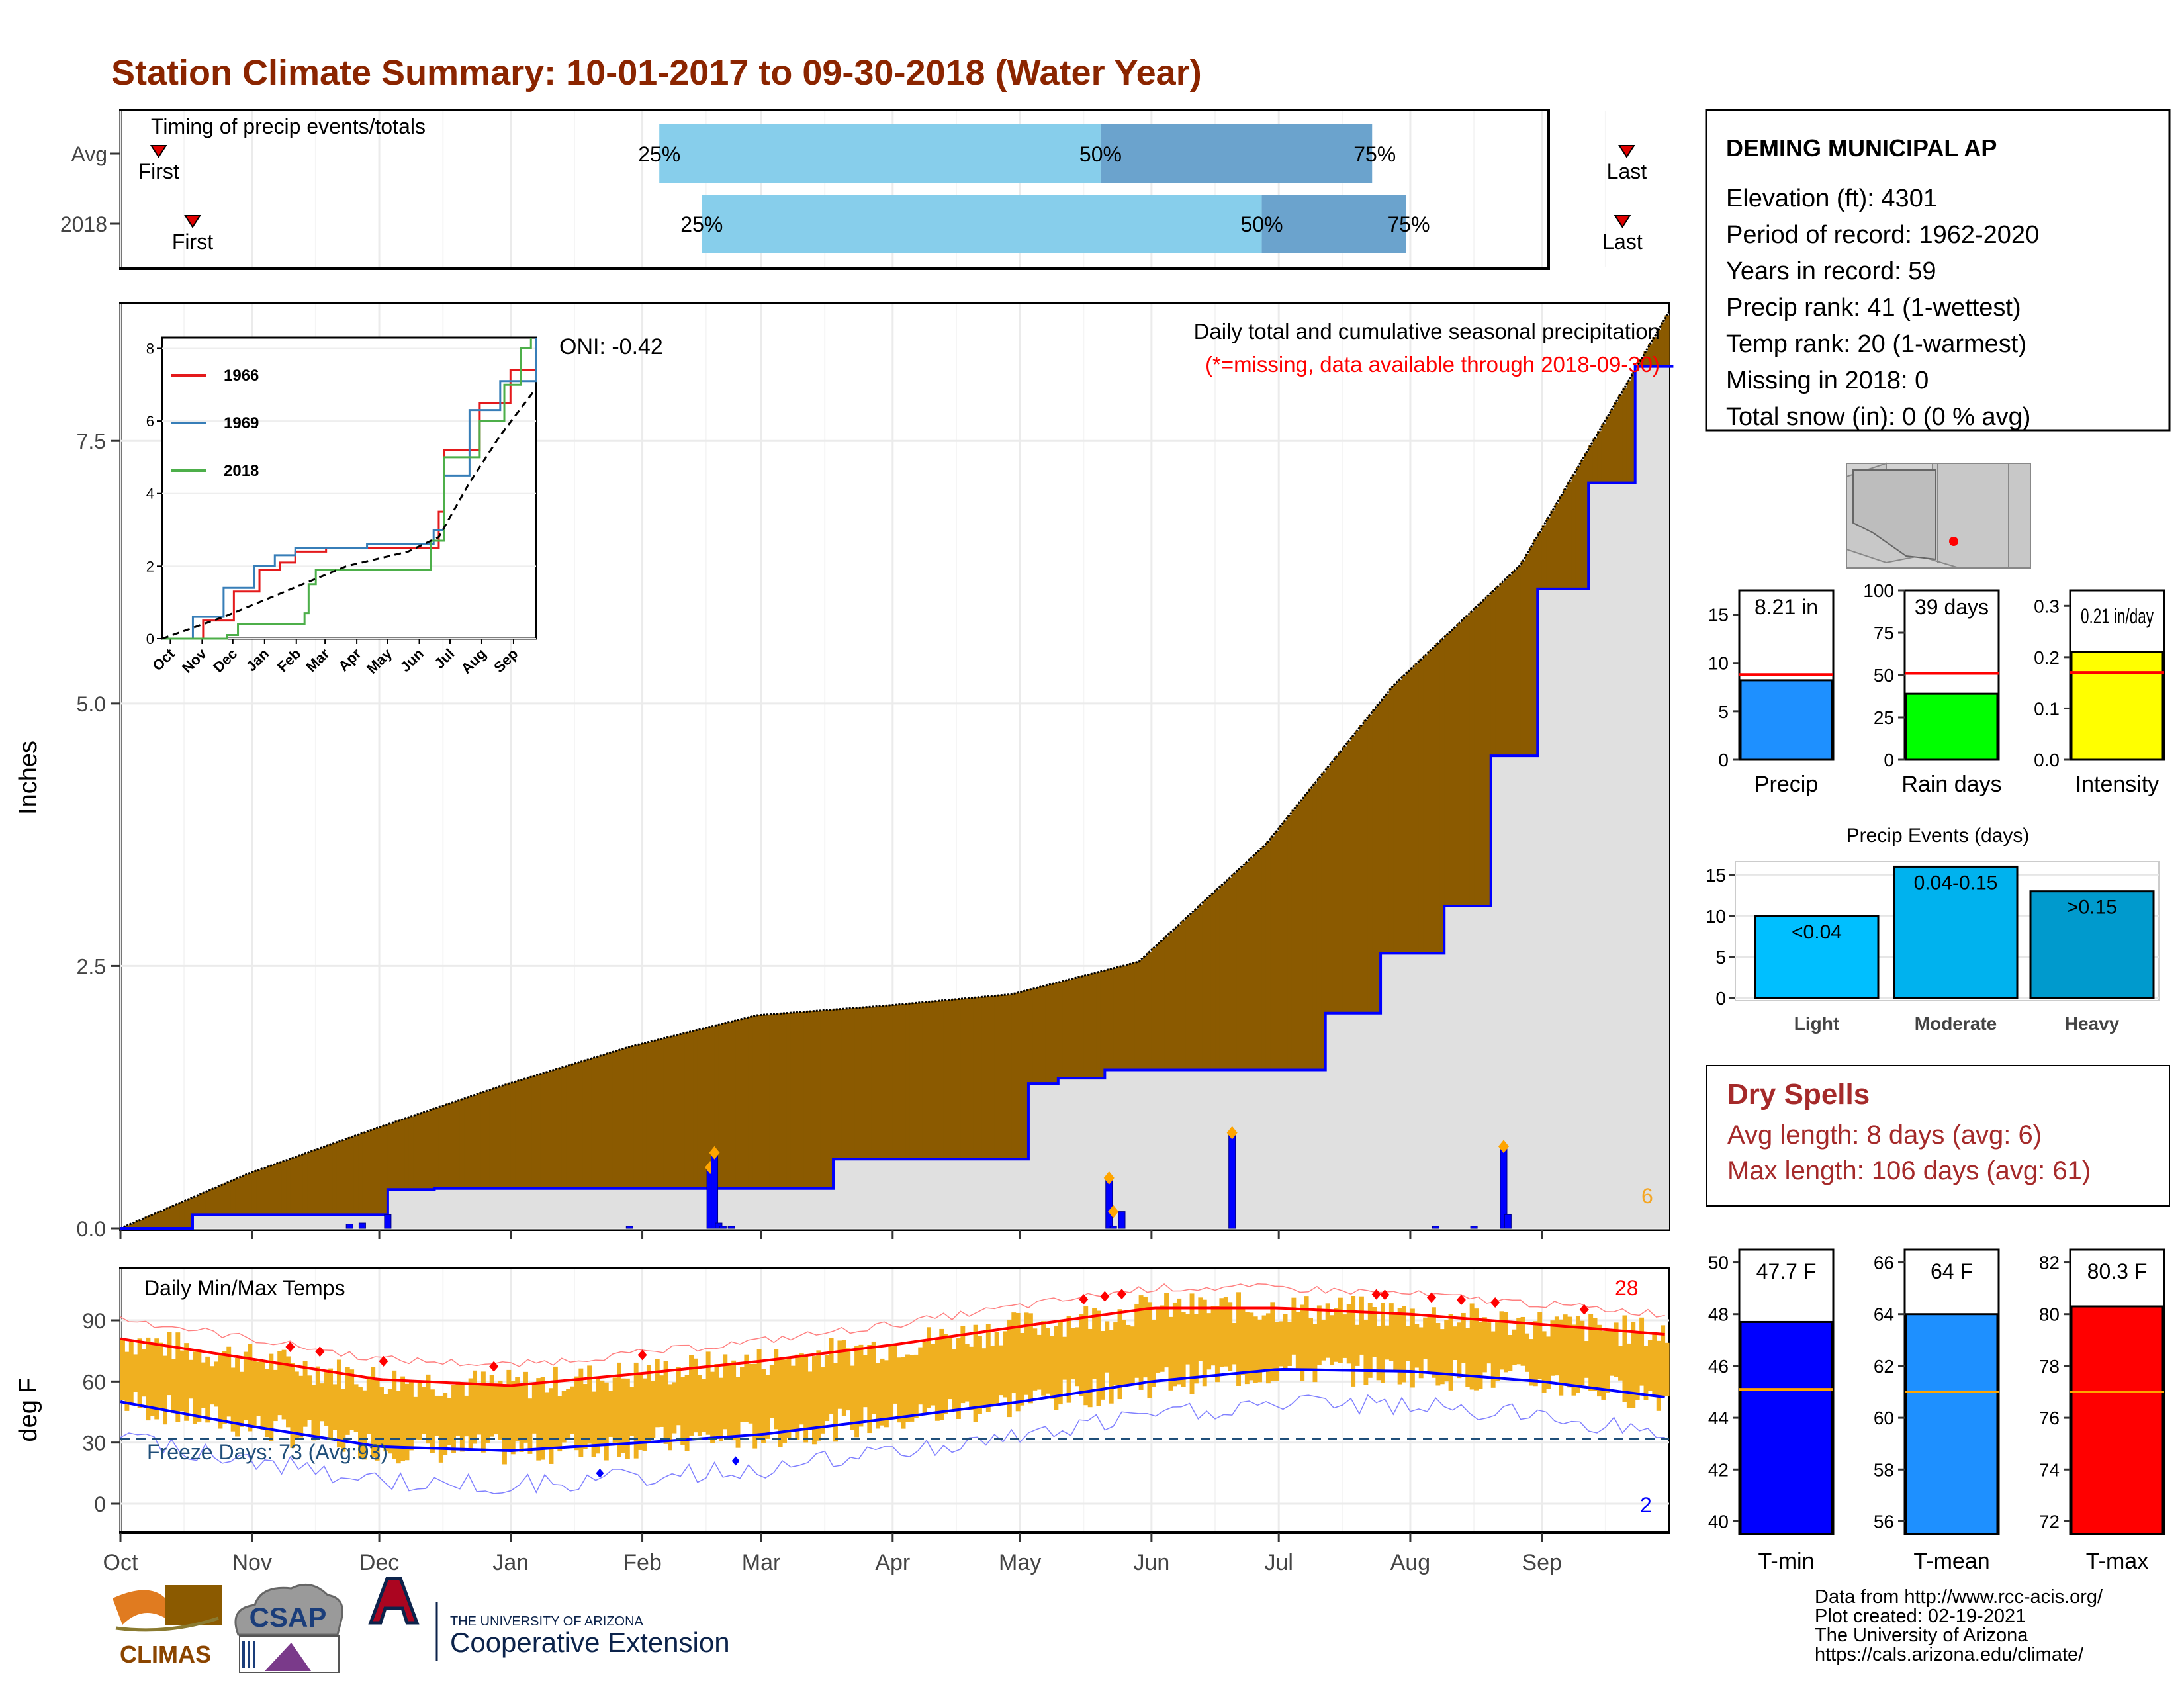 Image resolution: width=2184 pixels, height=1691 pixels. I want to click on record-low-marker, so click(600, 1473).